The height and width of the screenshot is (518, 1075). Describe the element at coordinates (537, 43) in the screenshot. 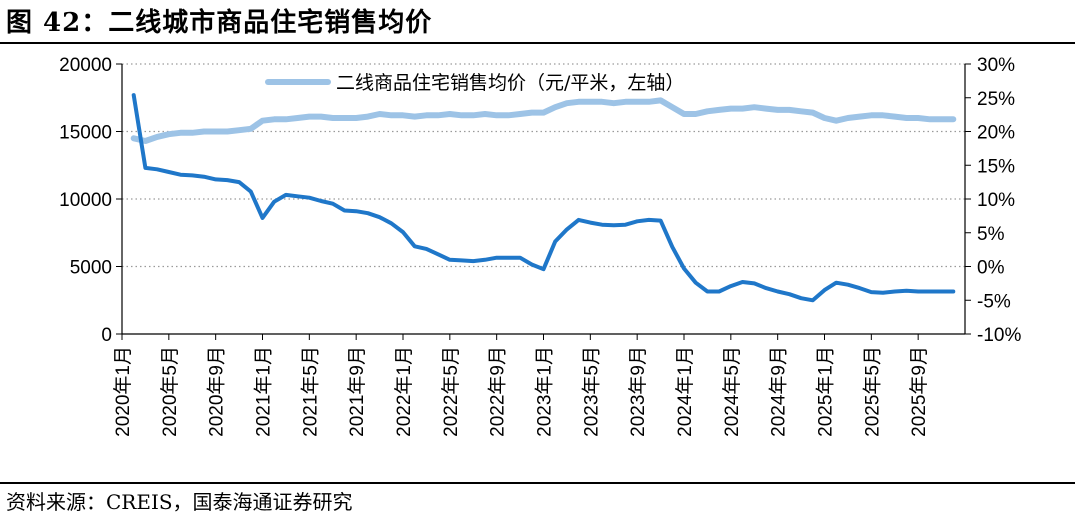

I see `title-rule` at that location.